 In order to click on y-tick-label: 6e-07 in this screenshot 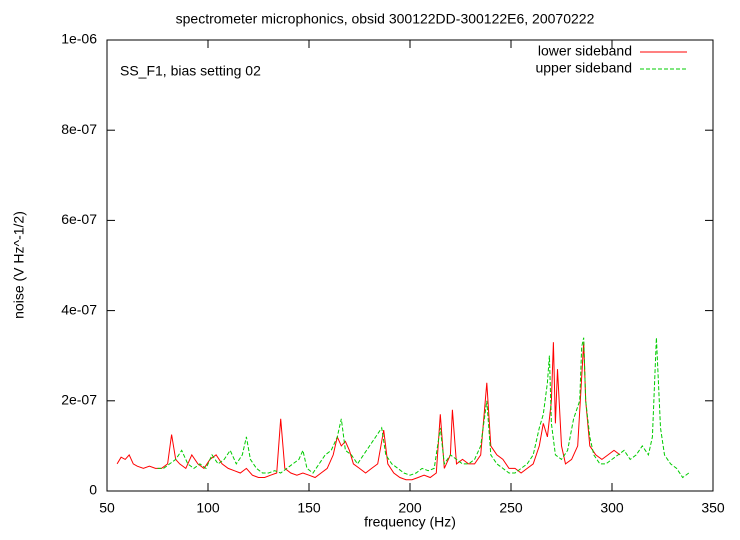, I will do `click(79, 219)`.